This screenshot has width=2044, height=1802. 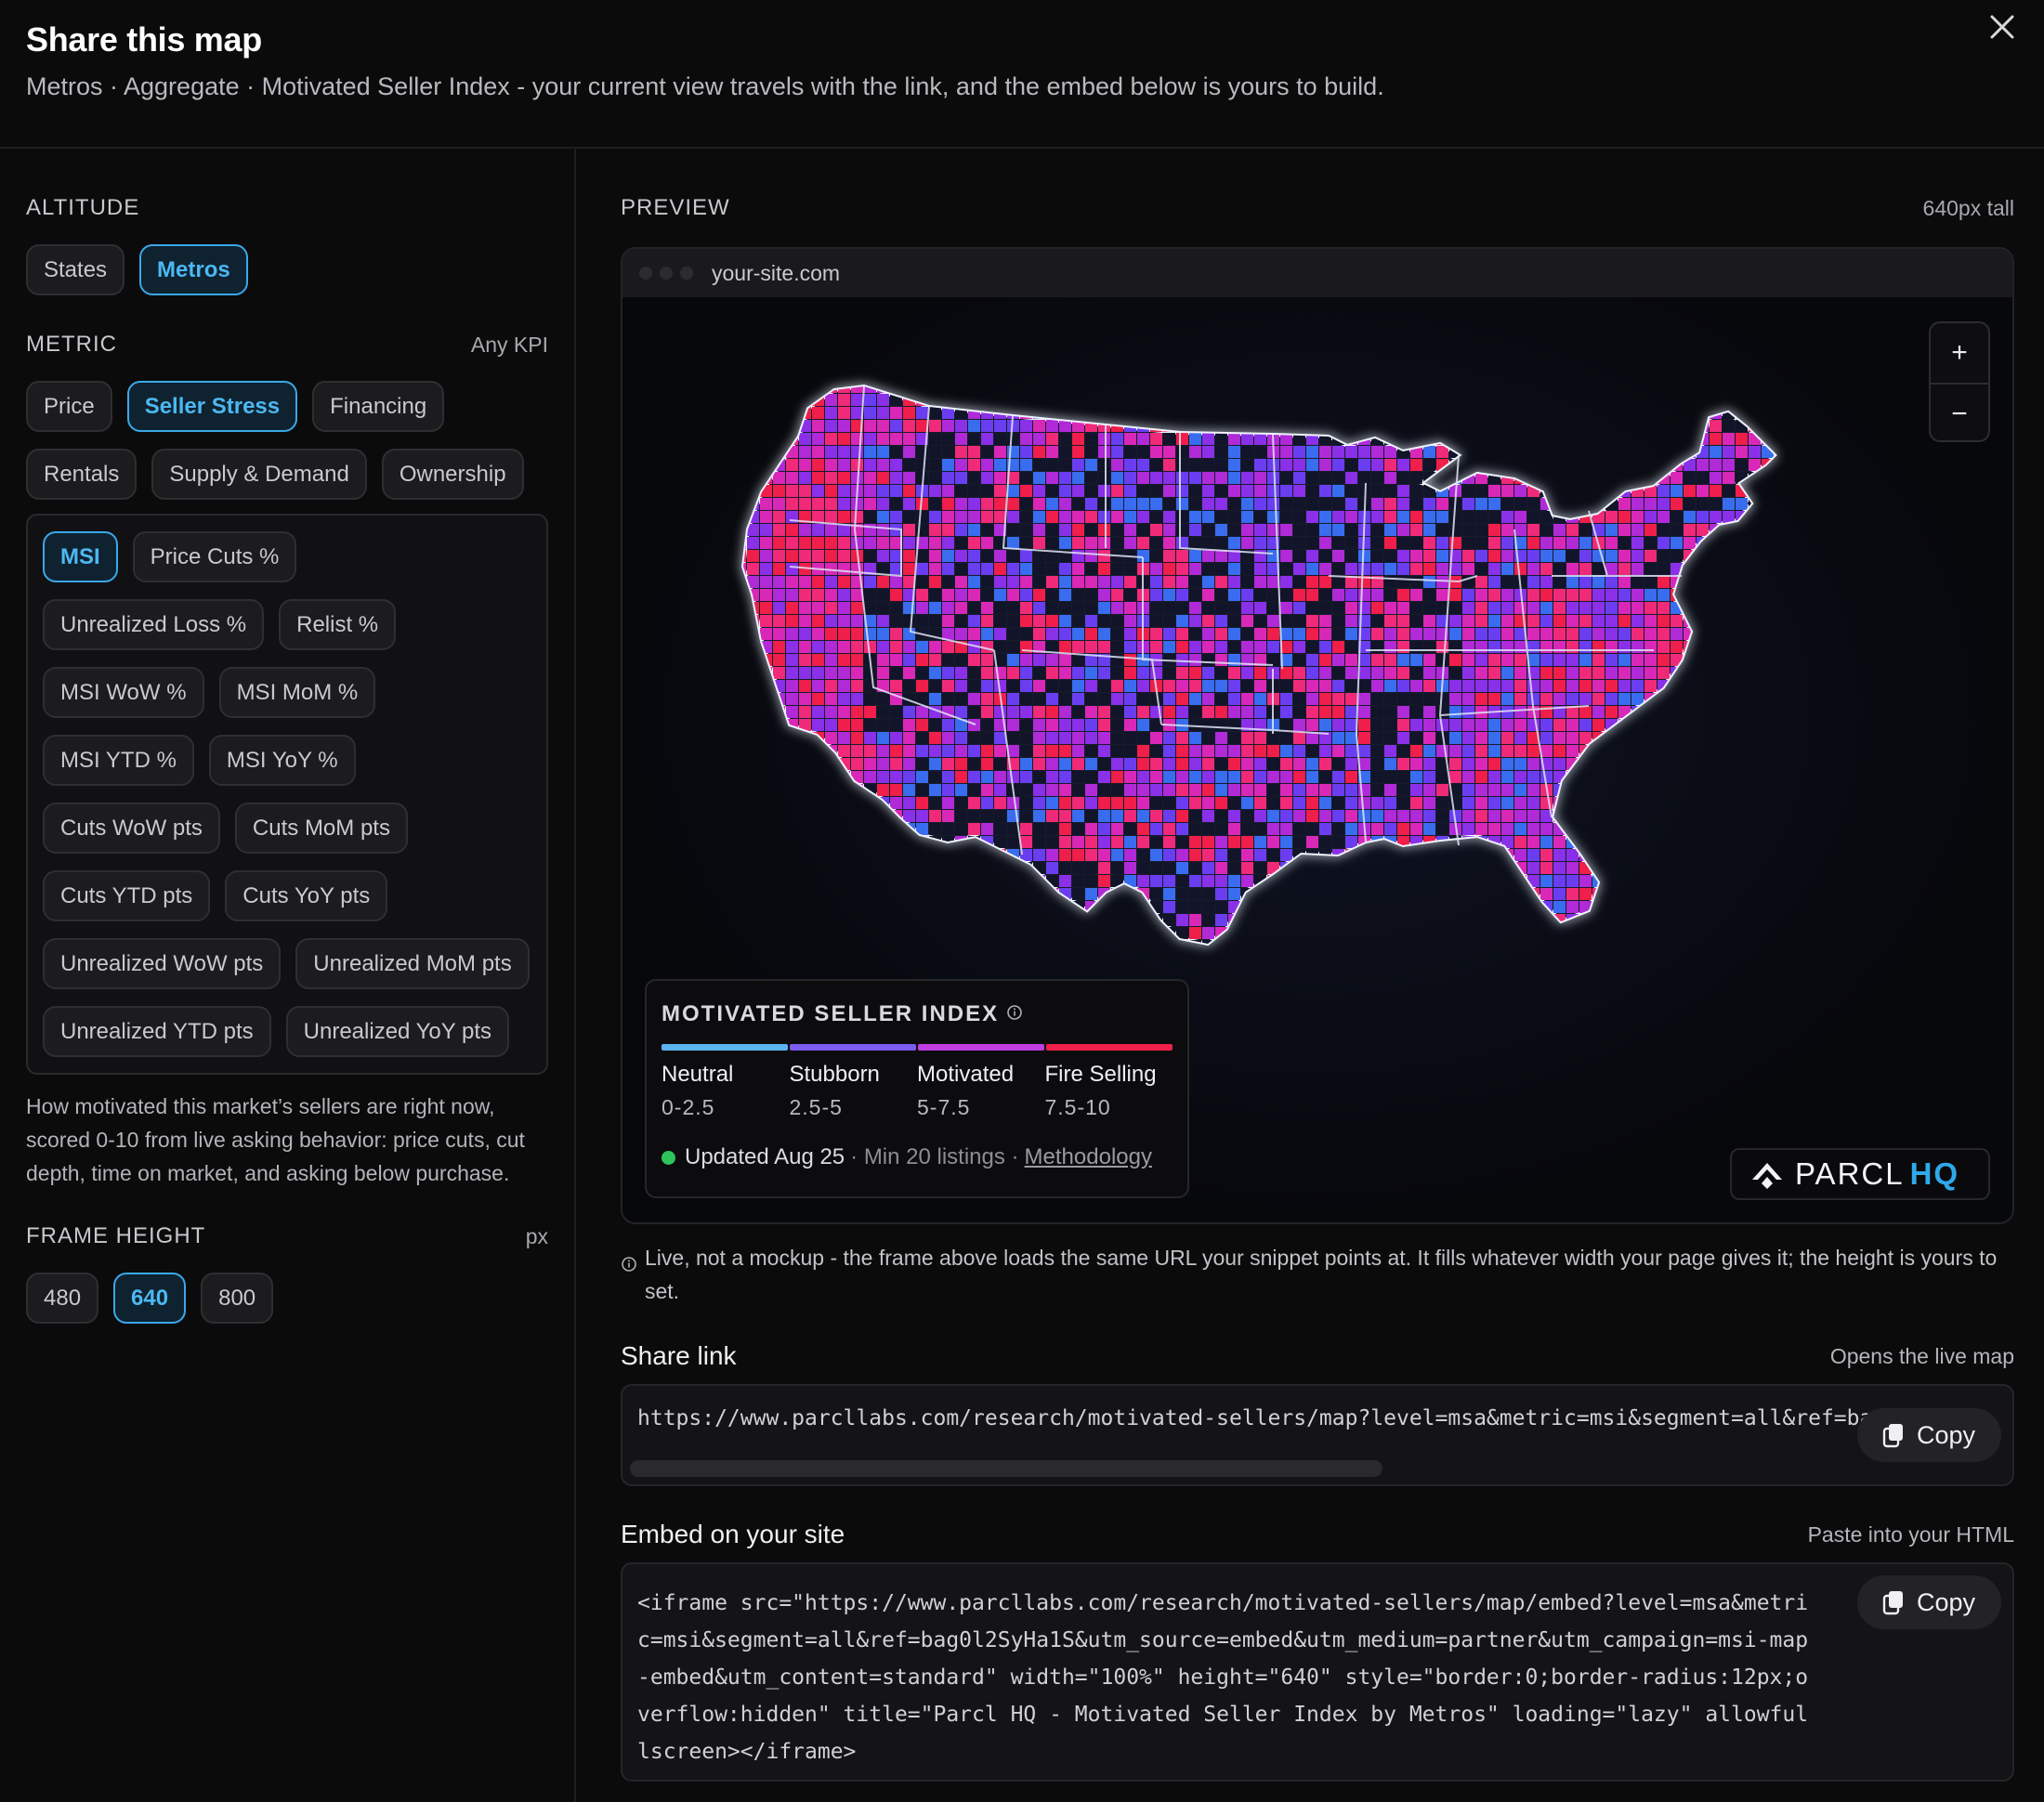 What do you see at coordinates (82, 474) in the screenshot?
I see `category-rentals-chip: Rentals` at bounding box center [82, 474].